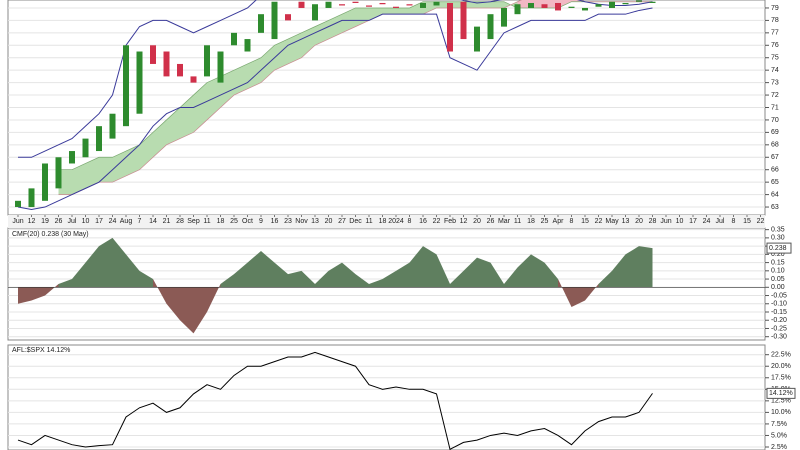 The width and height of the screenshot is (800, 450). Describe the element at coordinates (355, 221) in the screenshot. I see `x-tick-label: Dec` at that location.